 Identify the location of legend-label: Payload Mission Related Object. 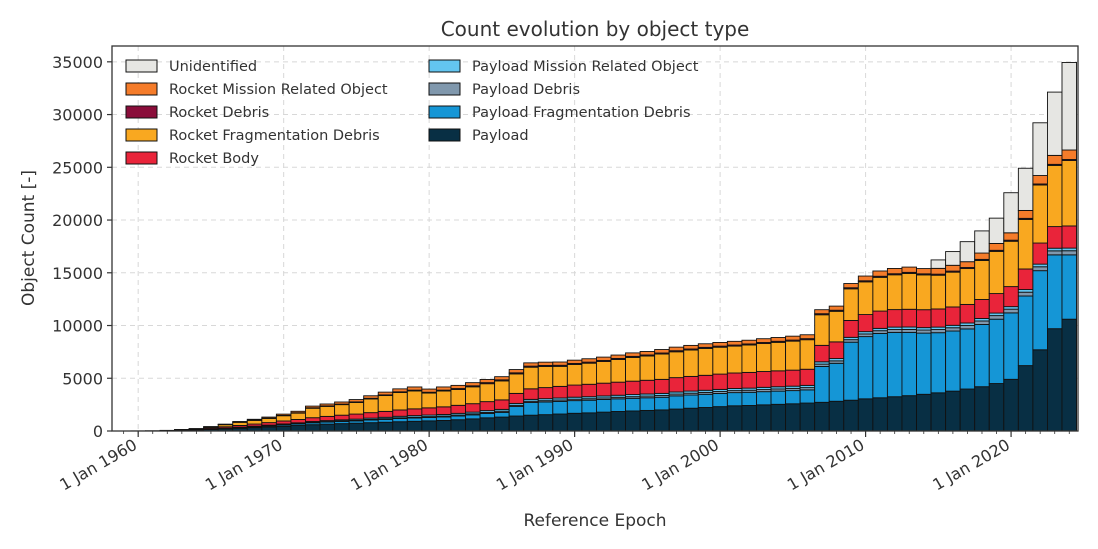
(585, 67).